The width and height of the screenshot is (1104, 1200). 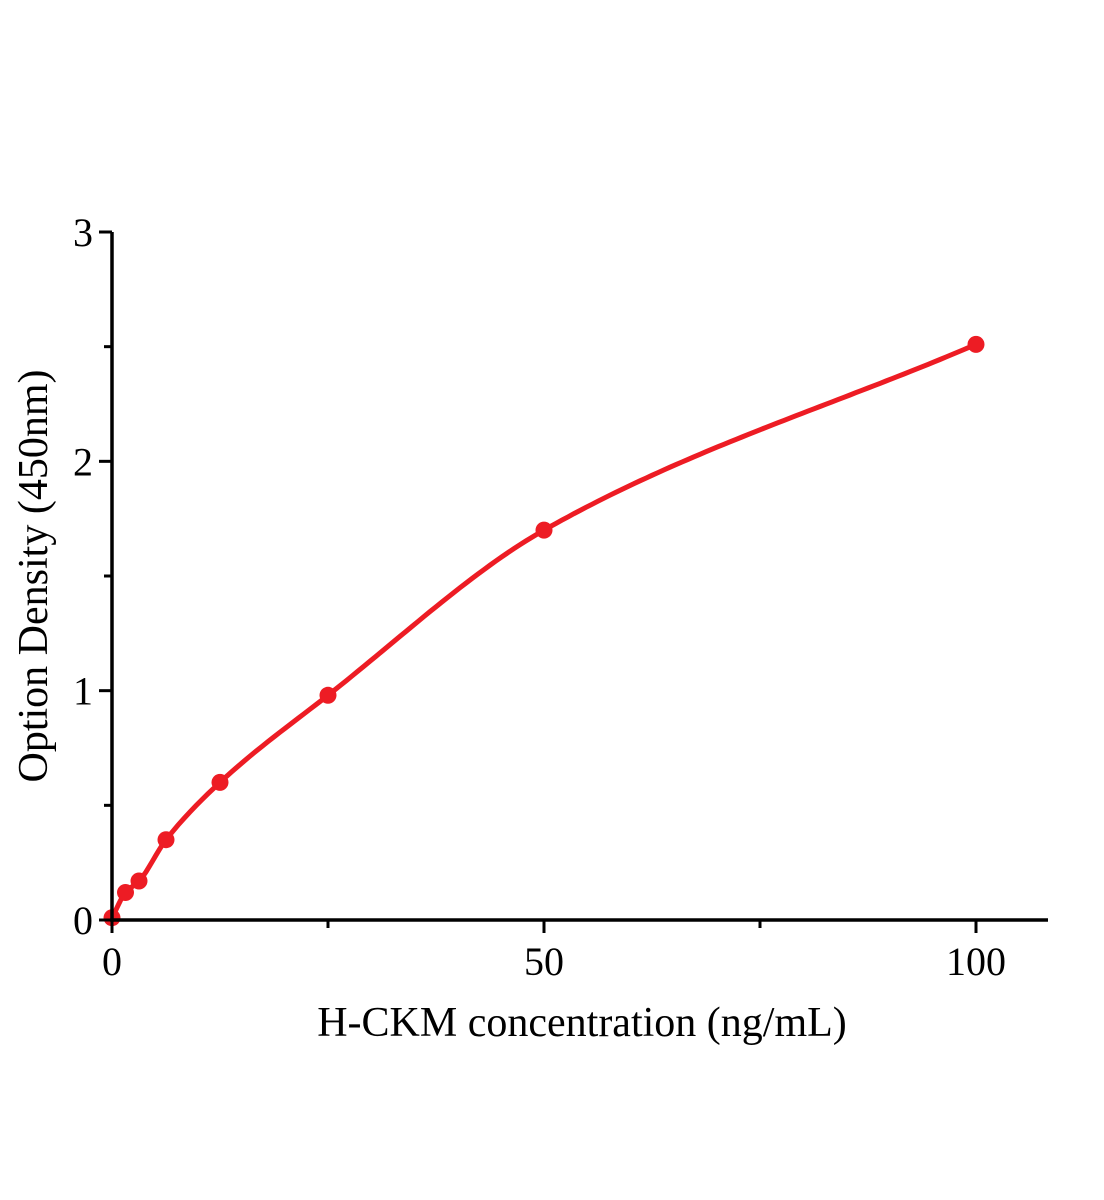 What do you see at coordinates (83, 461) in the screenshot?
I see `y-tick-label: 2` at bounding box center [83, 461].